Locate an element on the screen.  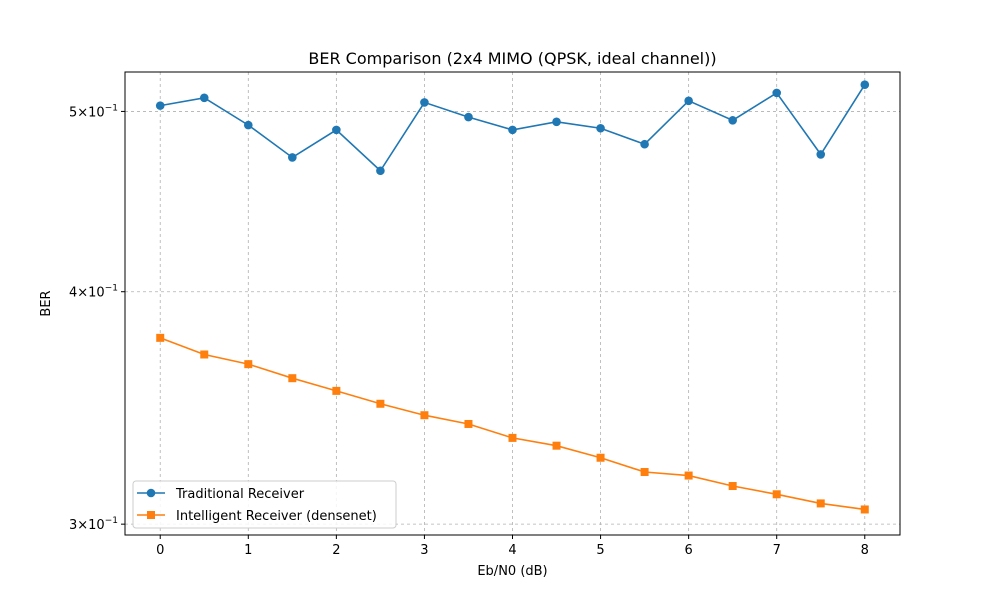
y-tick-label: 4×10⁻¹ is located at coordinates (93, 292).